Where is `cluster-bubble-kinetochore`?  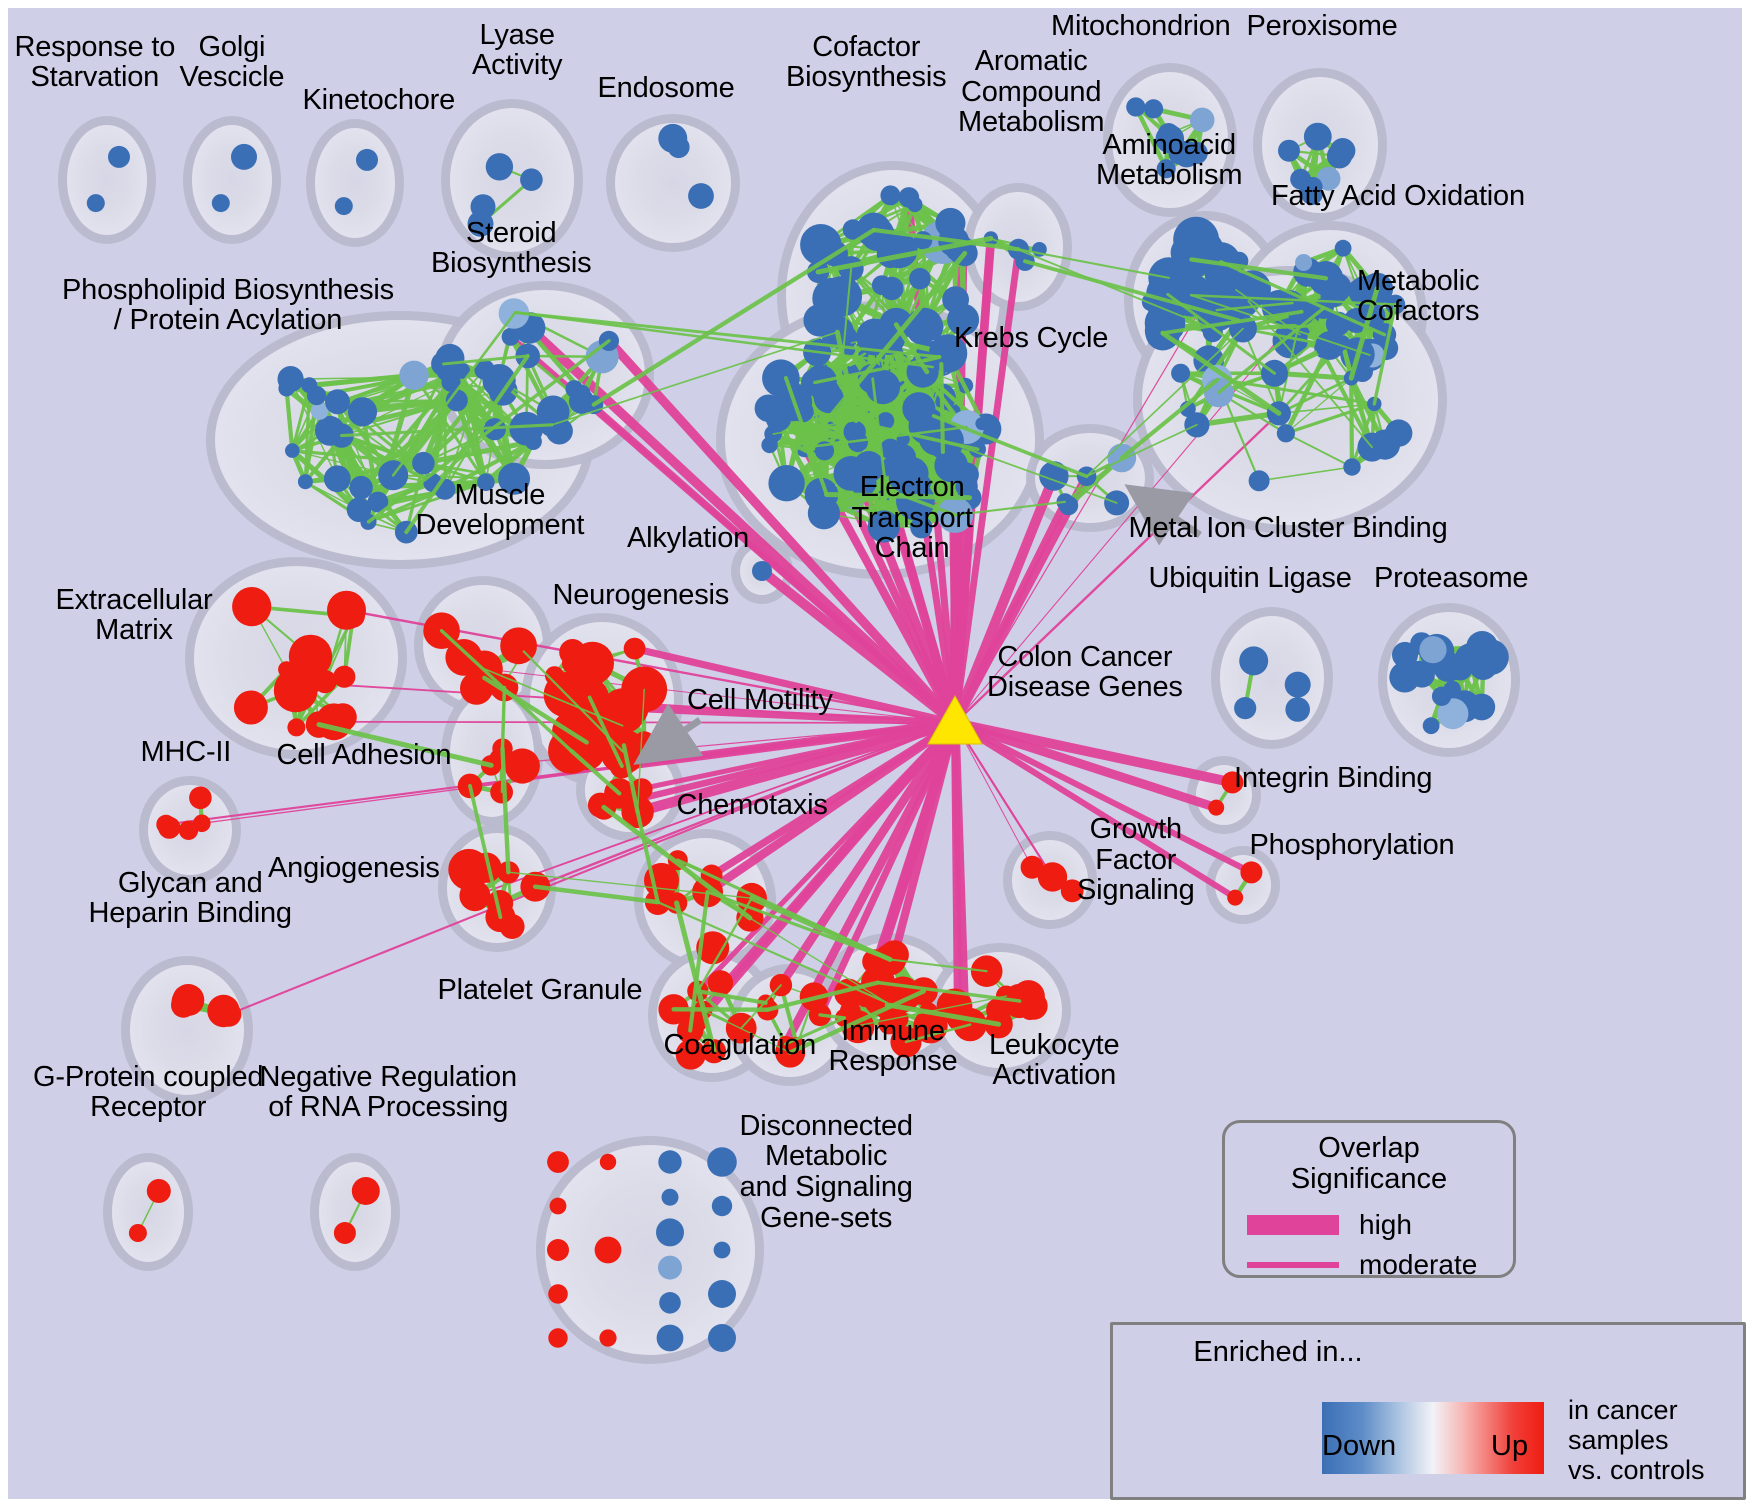
cluster-bubble-kinetochore is located at coordinates (355, 183).